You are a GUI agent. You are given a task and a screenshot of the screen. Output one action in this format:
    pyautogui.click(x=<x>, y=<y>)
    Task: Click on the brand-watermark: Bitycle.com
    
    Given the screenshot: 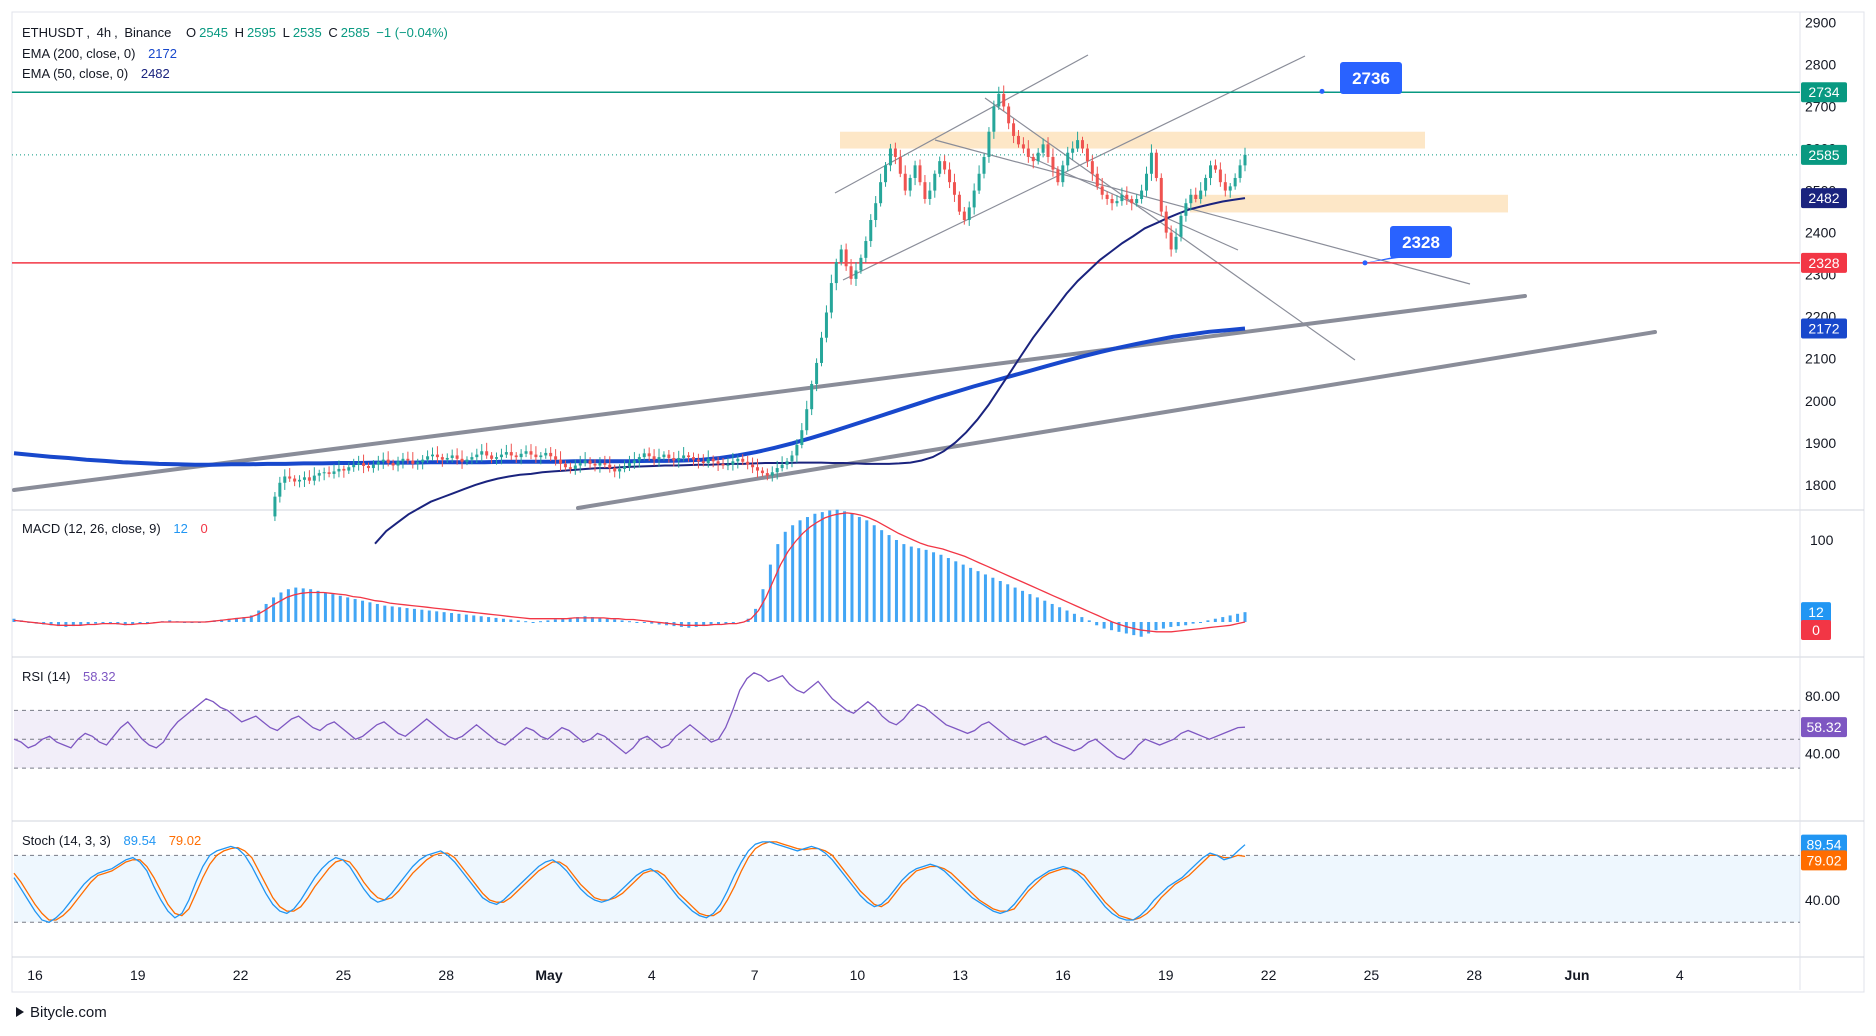 What is the action you would take?
    pyautogui.click(x=60, y=1012)
    